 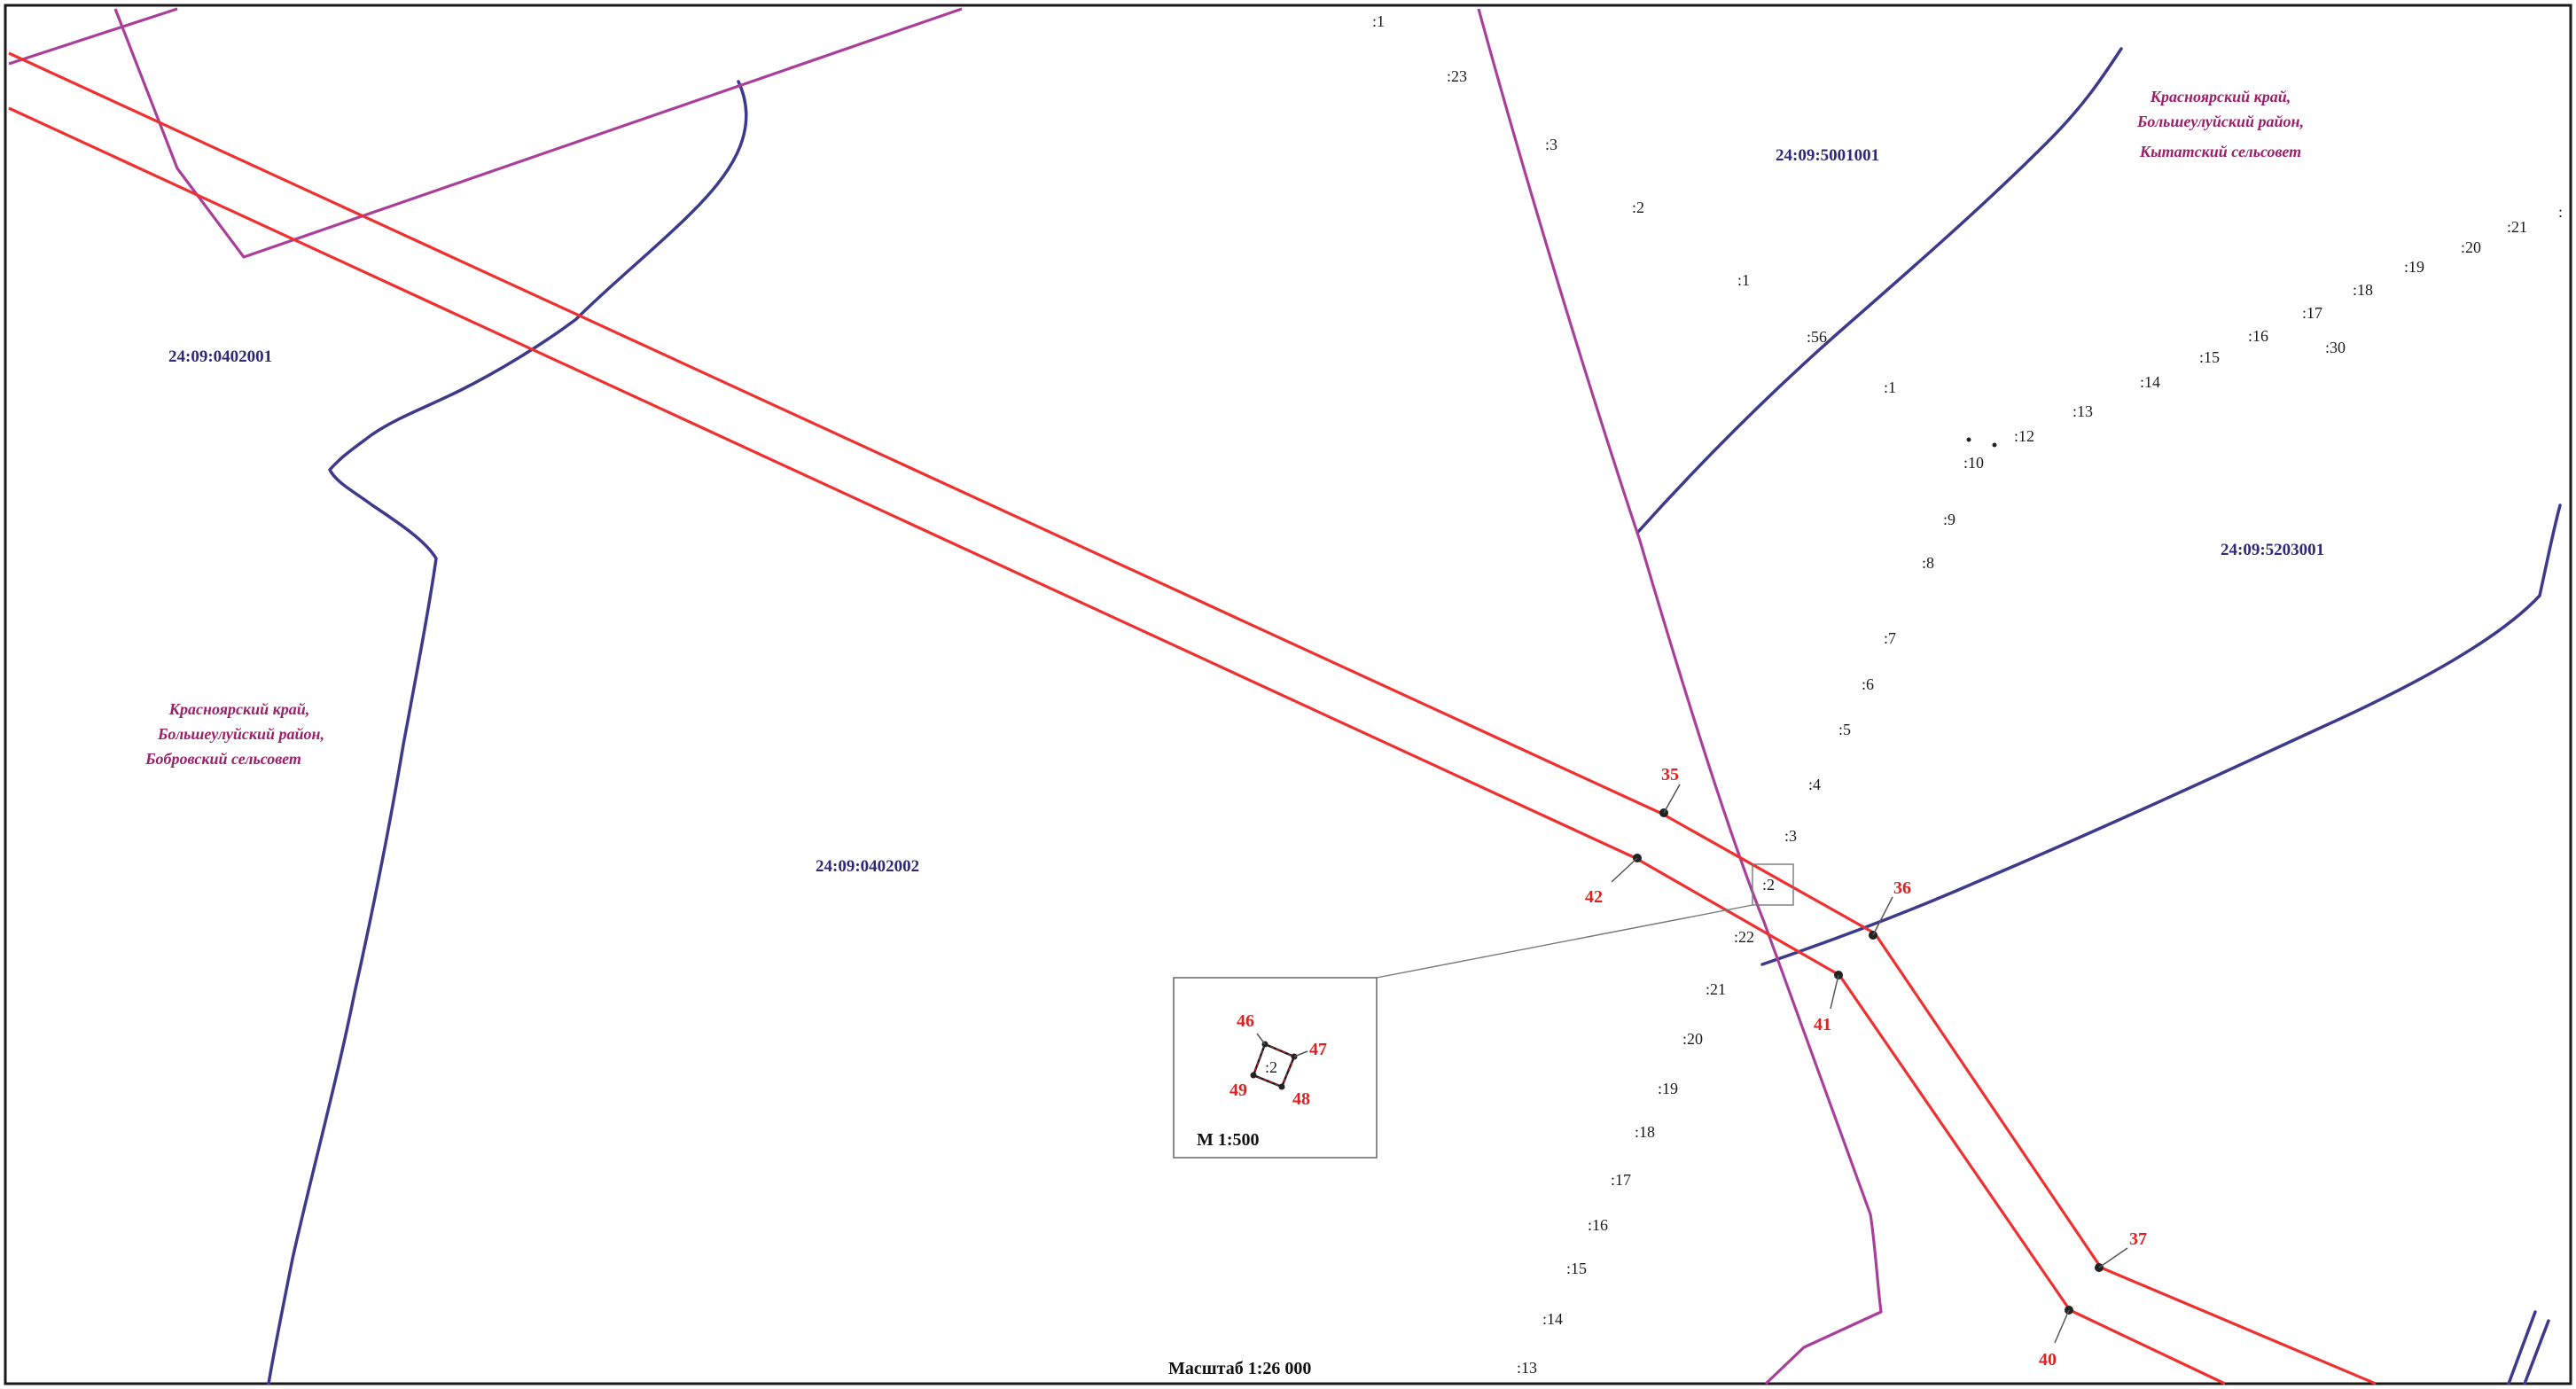 What do you see at coordinates (1672, 799) in the screenshot?
I see `point-35-leader` at bounding box center [1672, 799].